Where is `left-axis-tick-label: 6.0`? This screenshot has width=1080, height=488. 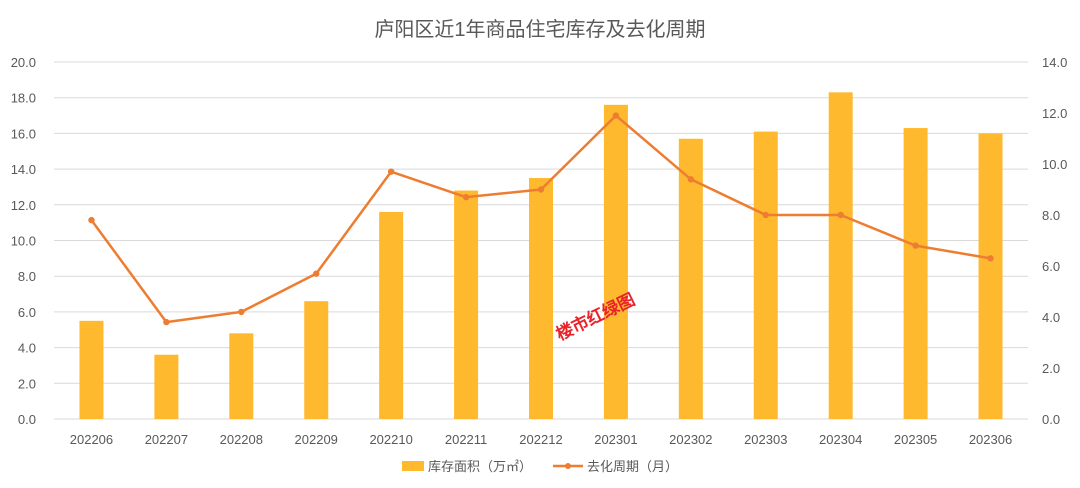
left-axis-tick-label: 6.0 is located at coordinates (27, 312).